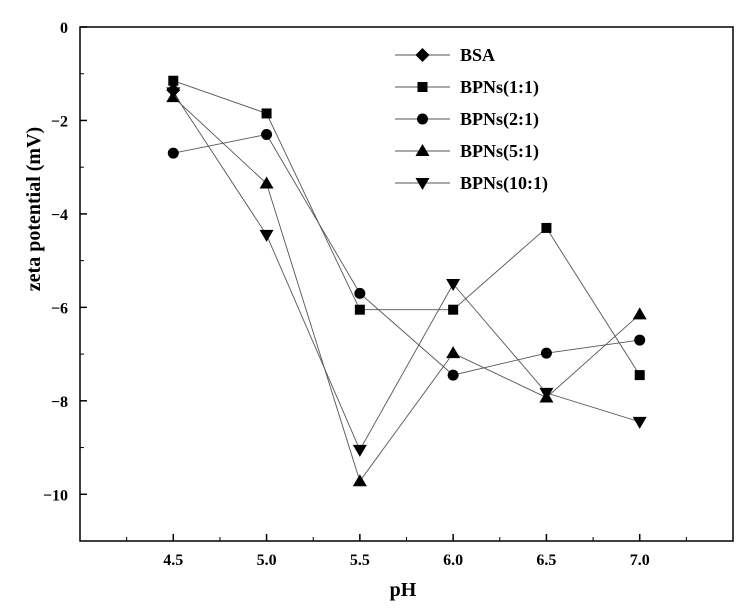 Image resolution: width=753 pixels, height=614 pixels. Describe the element at coordinates (453, 560) in the screenshot. I see `x-tick-label: 6.0` at that location.